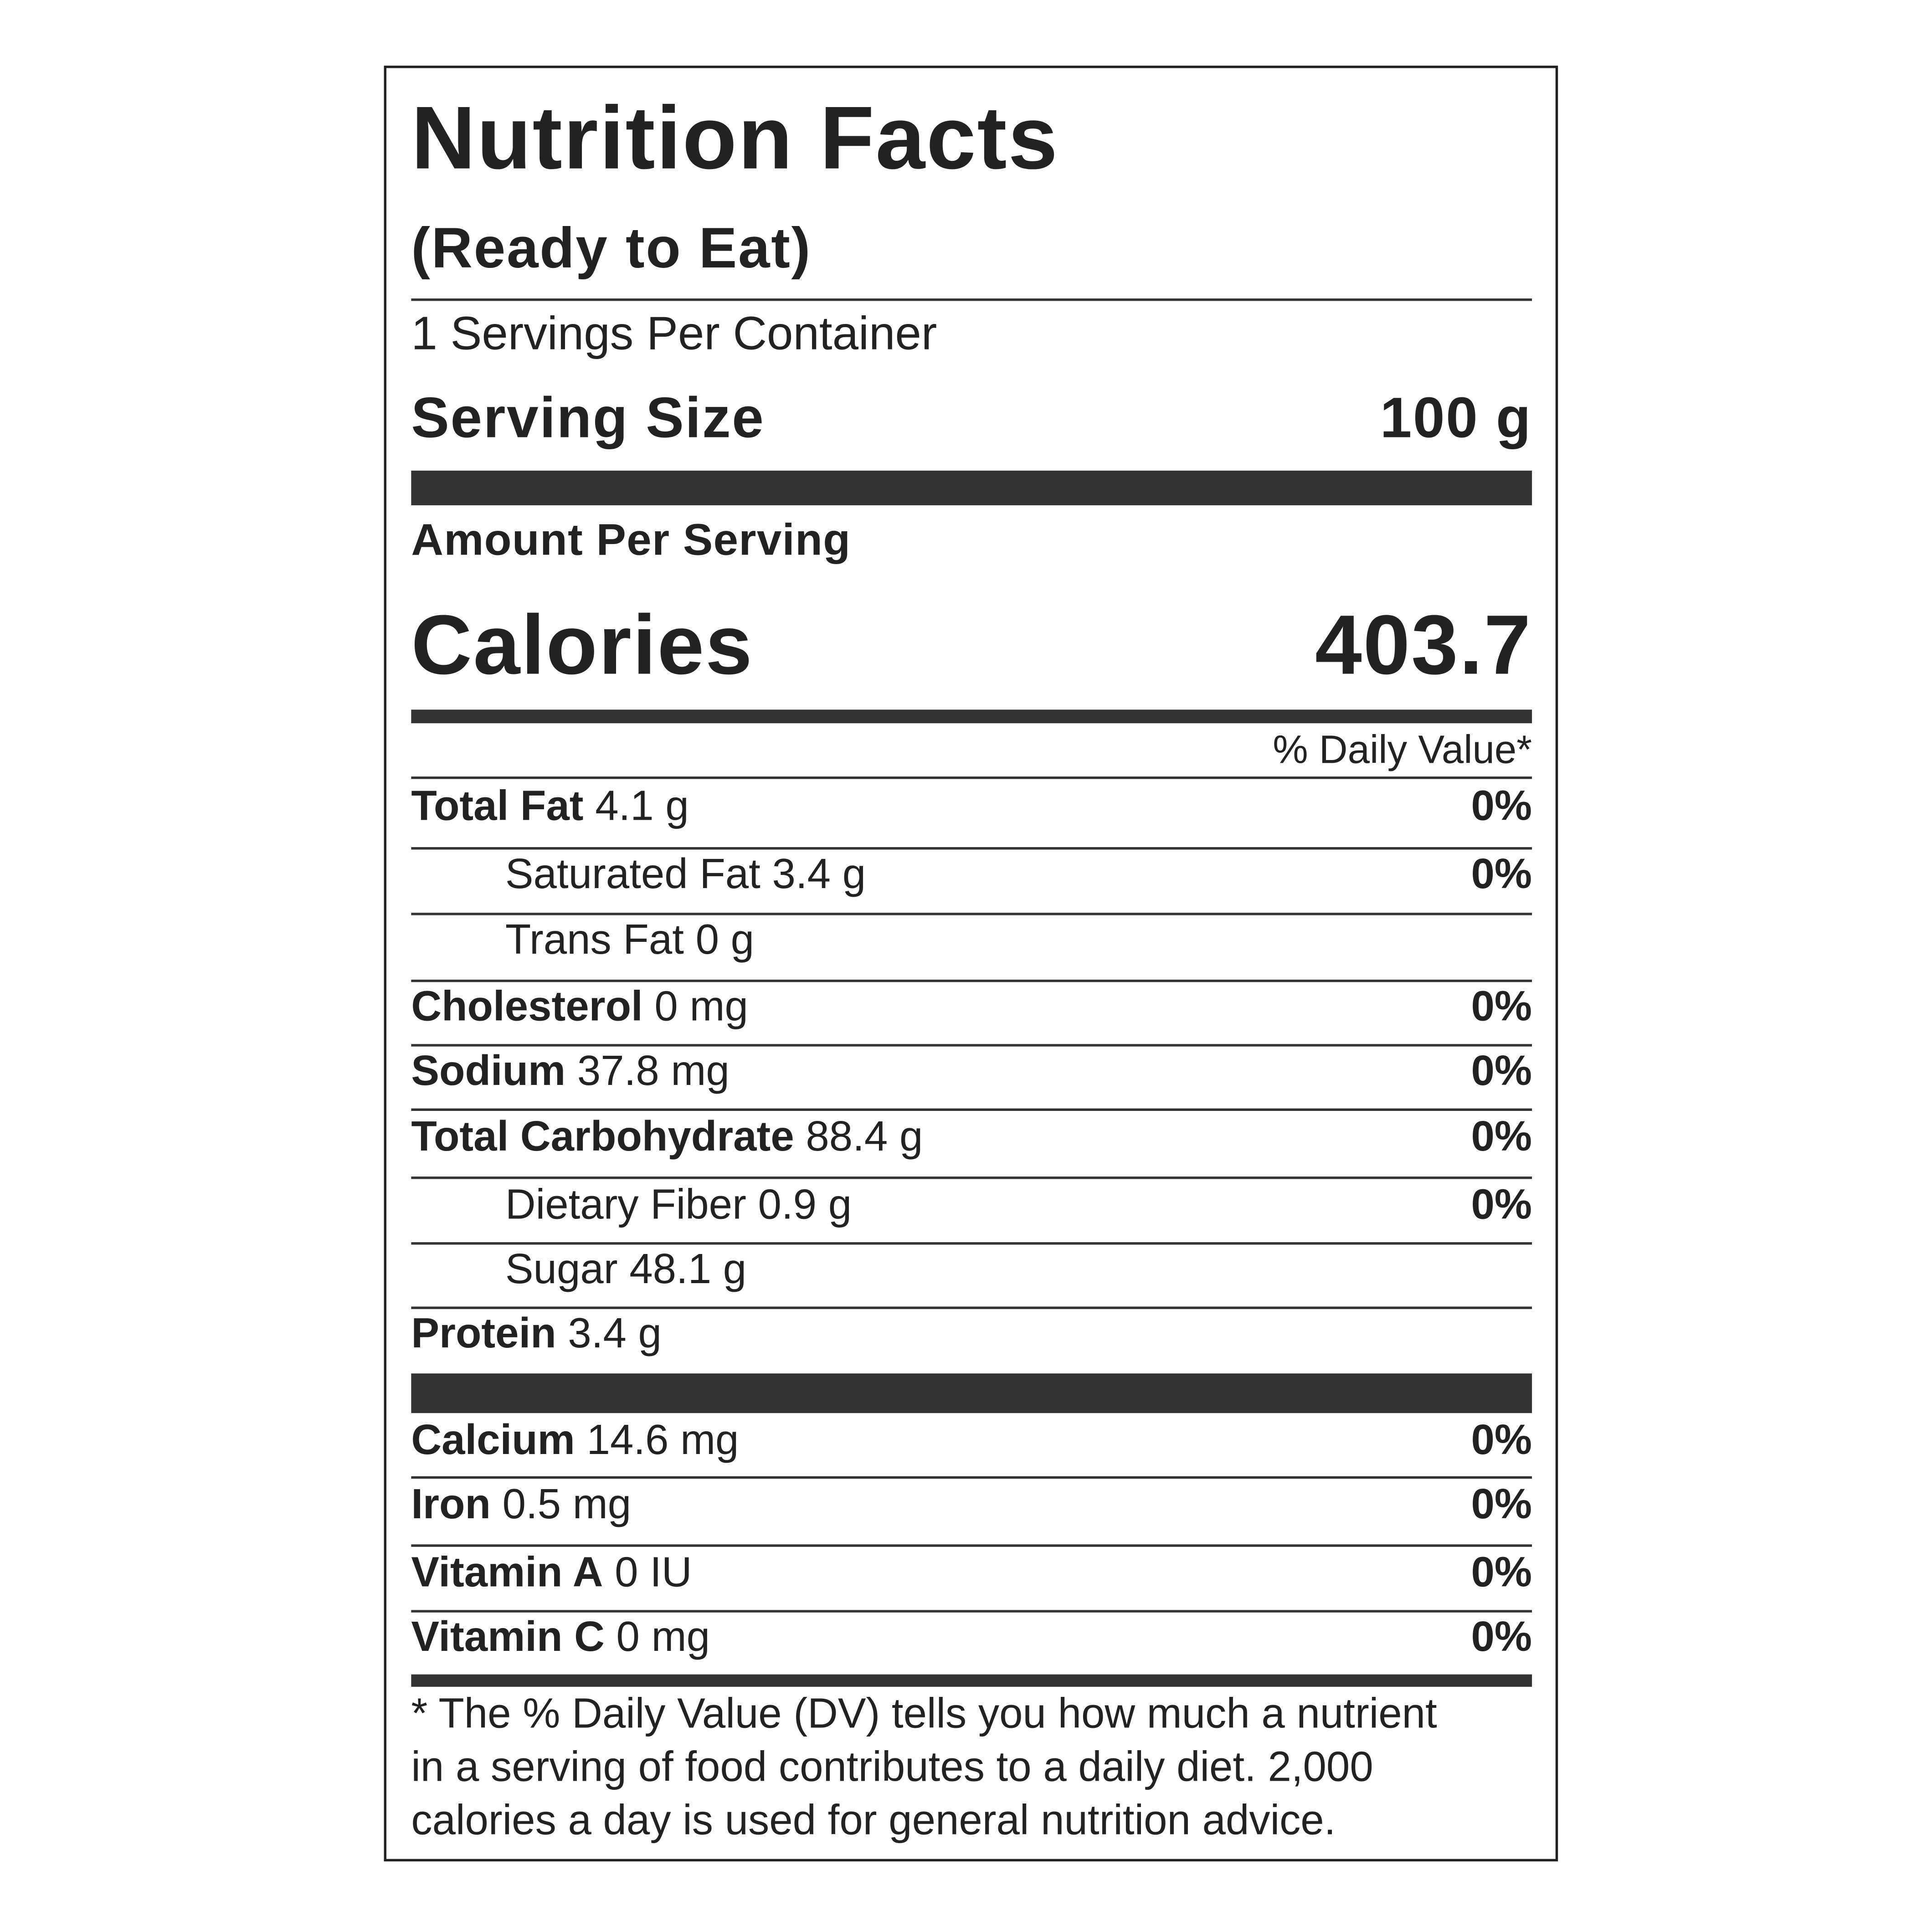  Describe the element at coordinates (497, 806) in the screenshot. I see `nutrient-name: Total Fat` at that location.